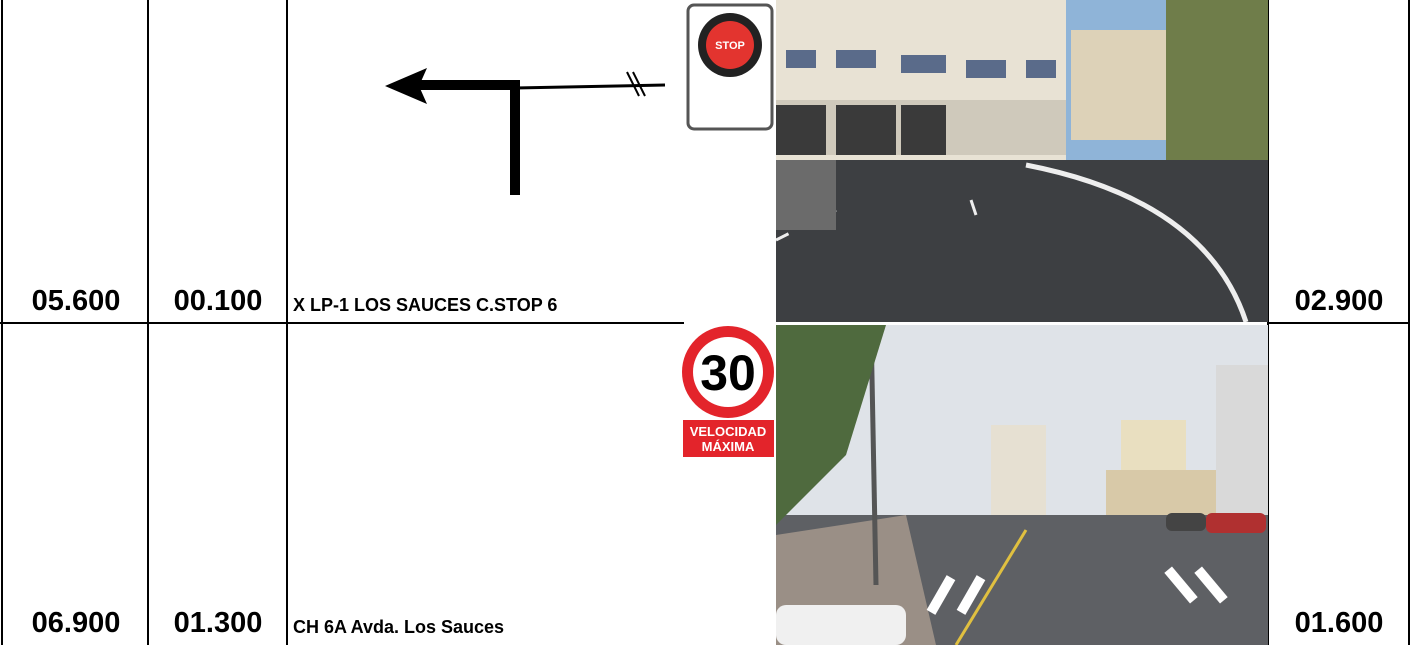  What do you see at coordinates (76, 623) in the screenshot?
I see `total-distance: 06.900` at bounding box center [76, 623].